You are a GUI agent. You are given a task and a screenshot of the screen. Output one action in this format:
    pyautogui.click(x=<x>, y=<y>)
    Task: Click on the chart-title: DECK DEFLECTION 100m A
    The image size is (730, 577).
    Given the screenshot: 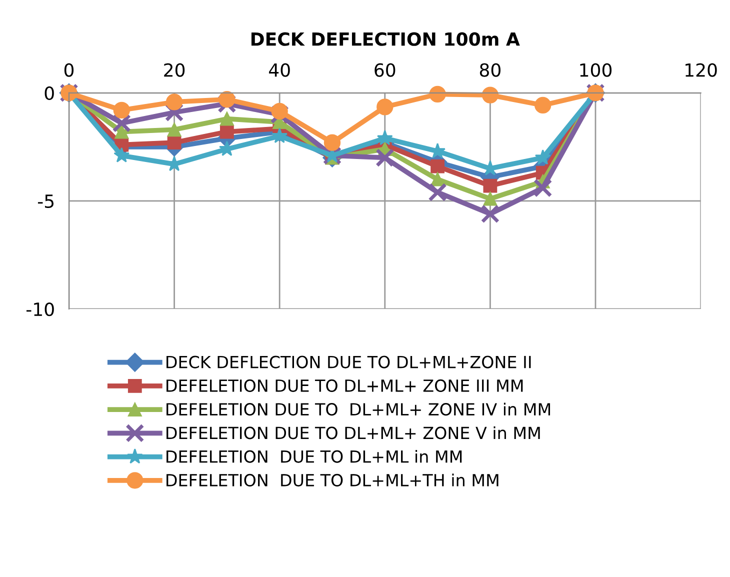 What is the action you would take?
    pyautogui.click(x=385, y=39)
    